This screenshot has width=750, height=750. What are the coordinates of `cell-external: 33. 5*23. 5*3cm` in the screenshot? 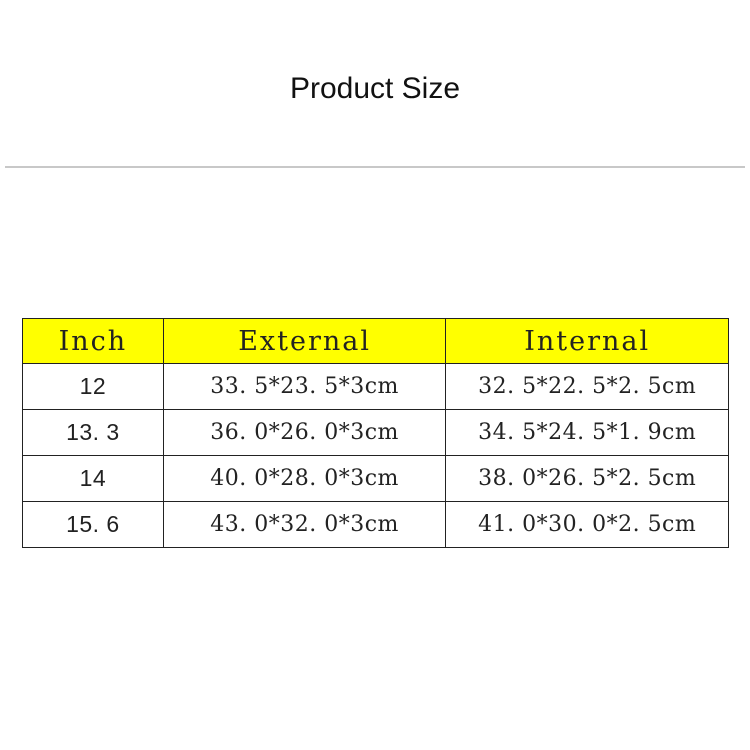 It's located at (304, 386).